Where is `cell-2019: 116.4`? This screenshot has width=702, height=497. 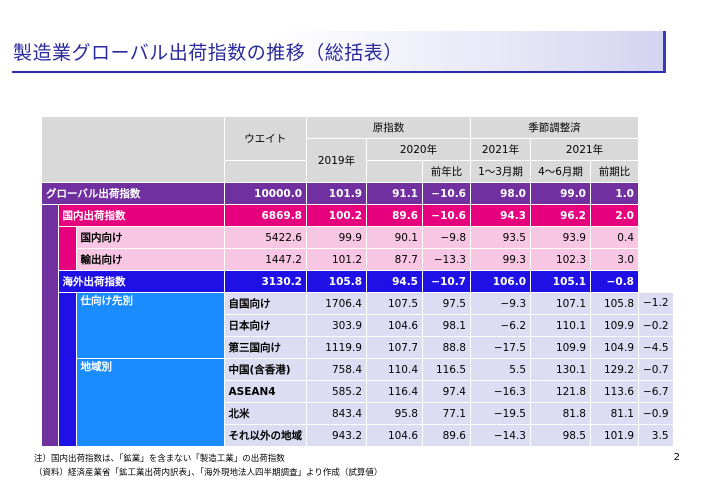 cell-2019: 116.4 is located at coordinates (394, 391).